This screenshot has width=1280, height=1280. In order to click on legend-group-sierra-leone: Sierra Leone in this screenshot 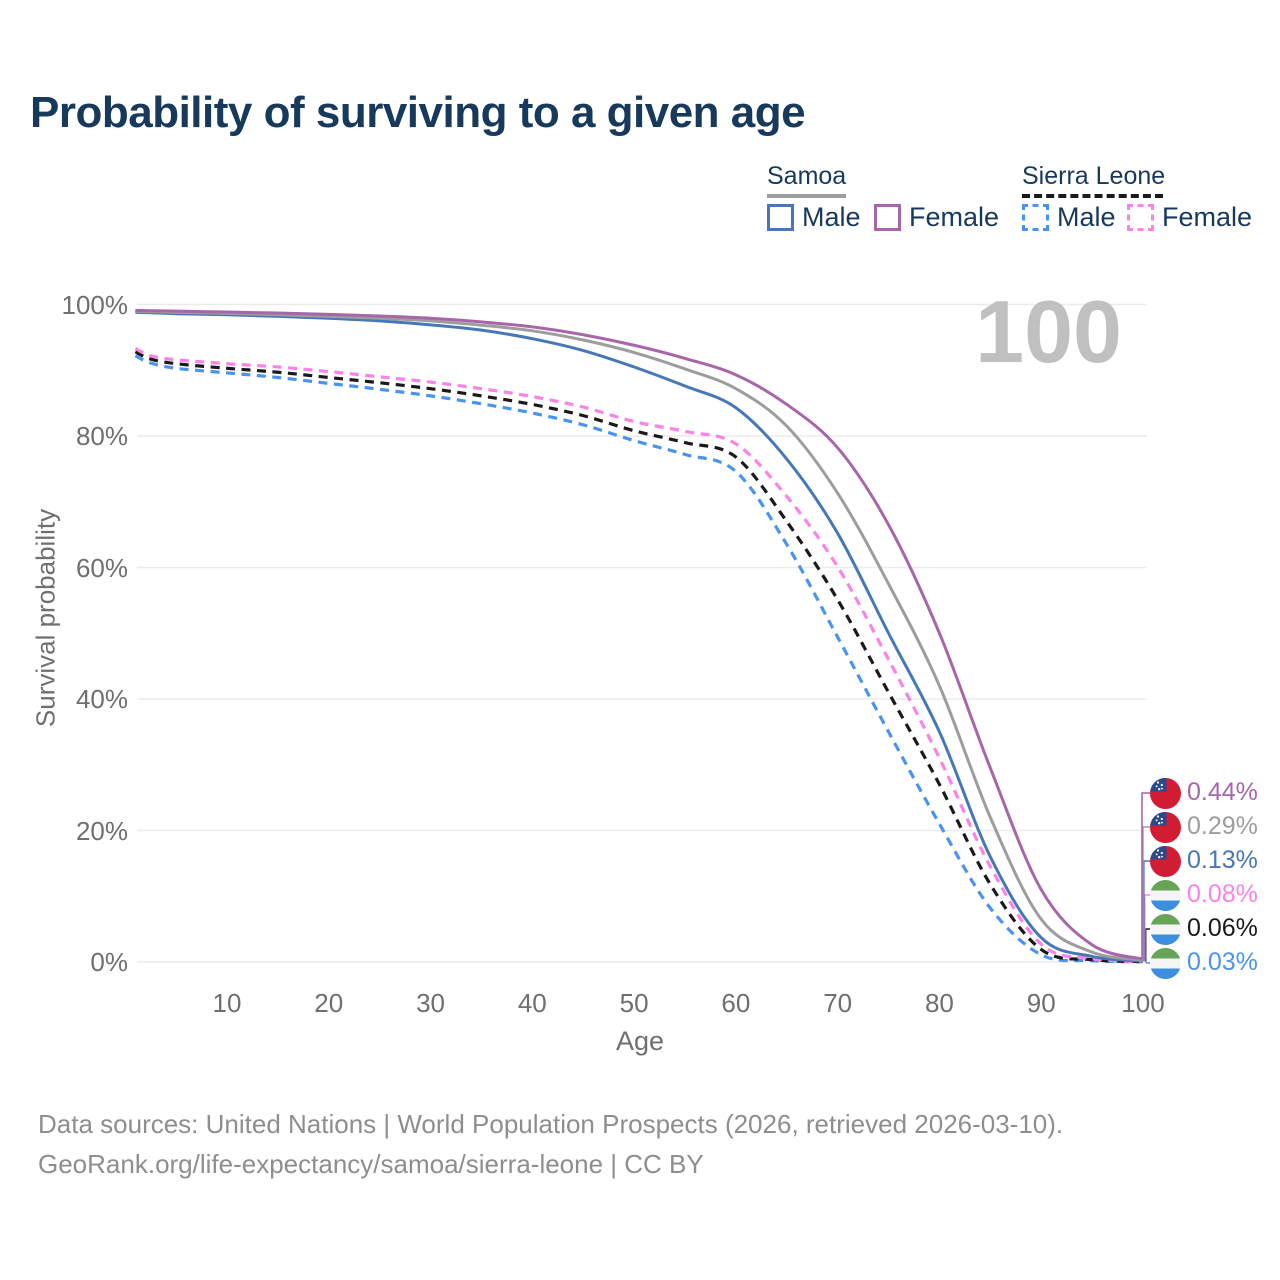, I will do `click(1093, 180)`.